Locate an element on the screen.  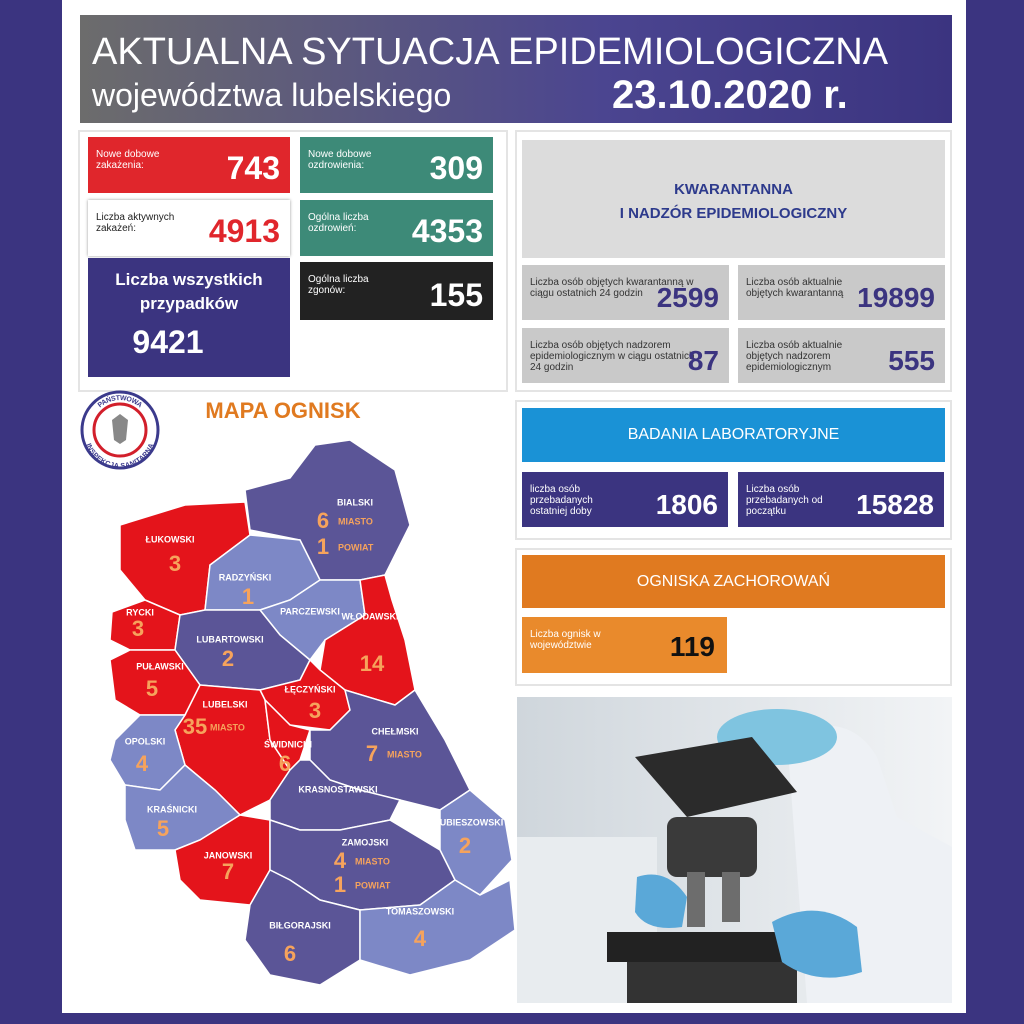
lab-title: BADANIA LABORATORYJNE is located at coordinates (733, 435).